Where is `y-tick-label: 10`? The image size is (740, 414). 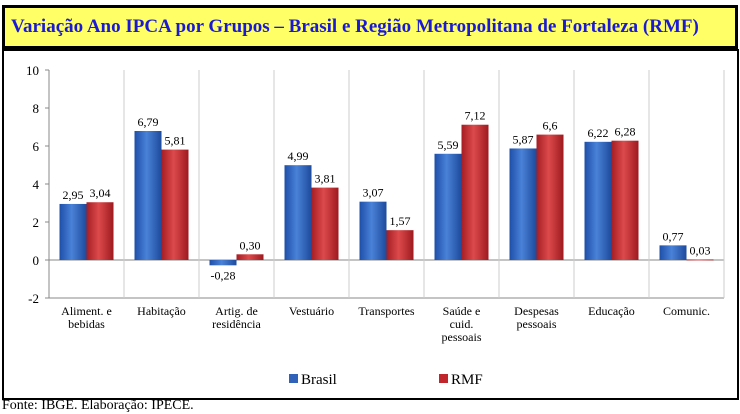
y-tick-label: 10 is located at coordinates (32, 70).